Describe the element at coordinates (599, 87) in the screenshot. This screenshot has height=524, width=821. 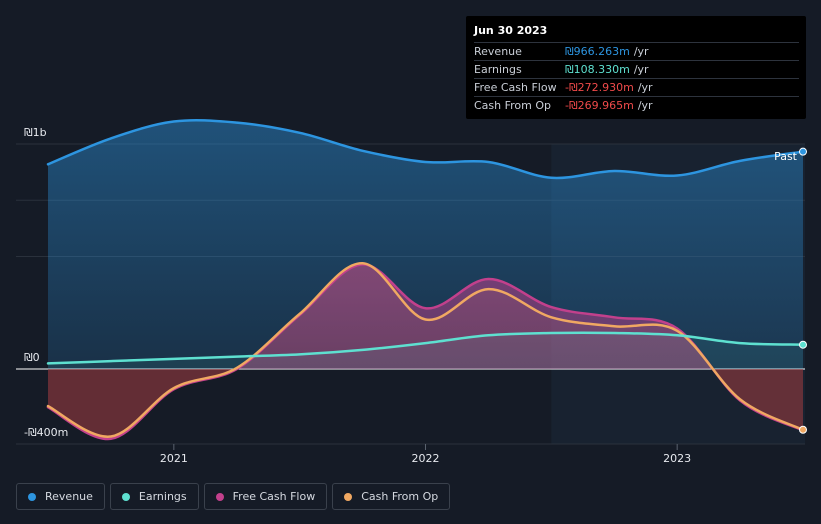
I see `tooltip-value: -₪272.930m` at that location.